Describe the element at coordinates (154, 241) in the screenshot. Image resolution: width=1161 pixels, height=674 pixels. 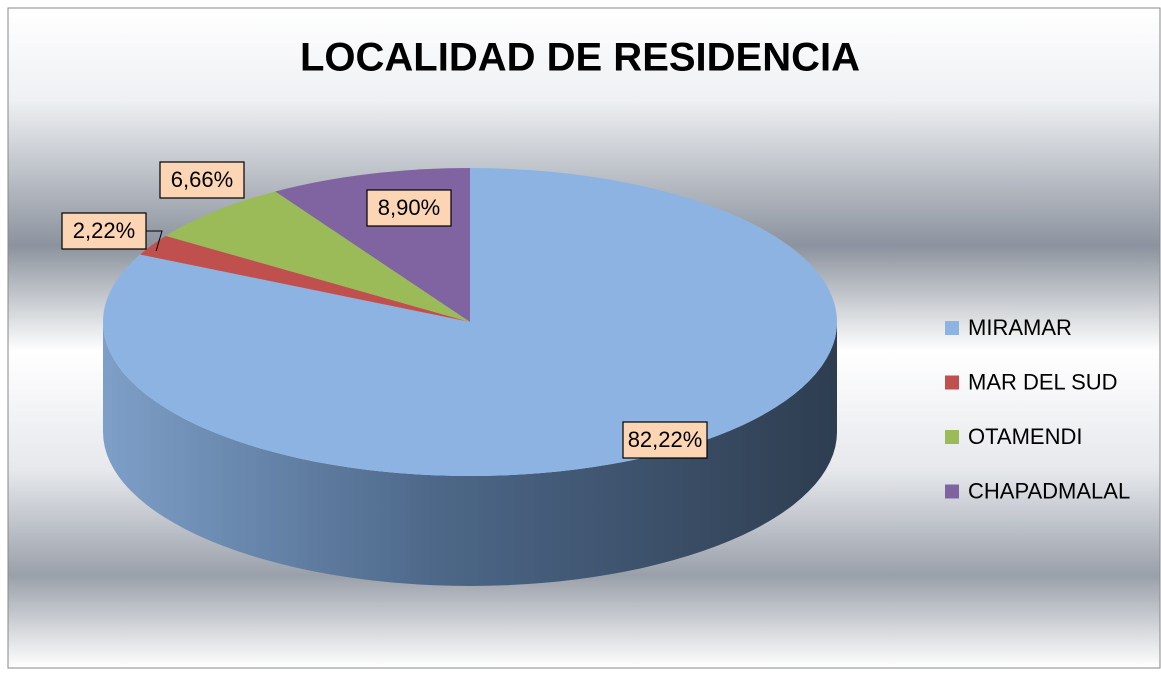
I see `leader-line` at that location.